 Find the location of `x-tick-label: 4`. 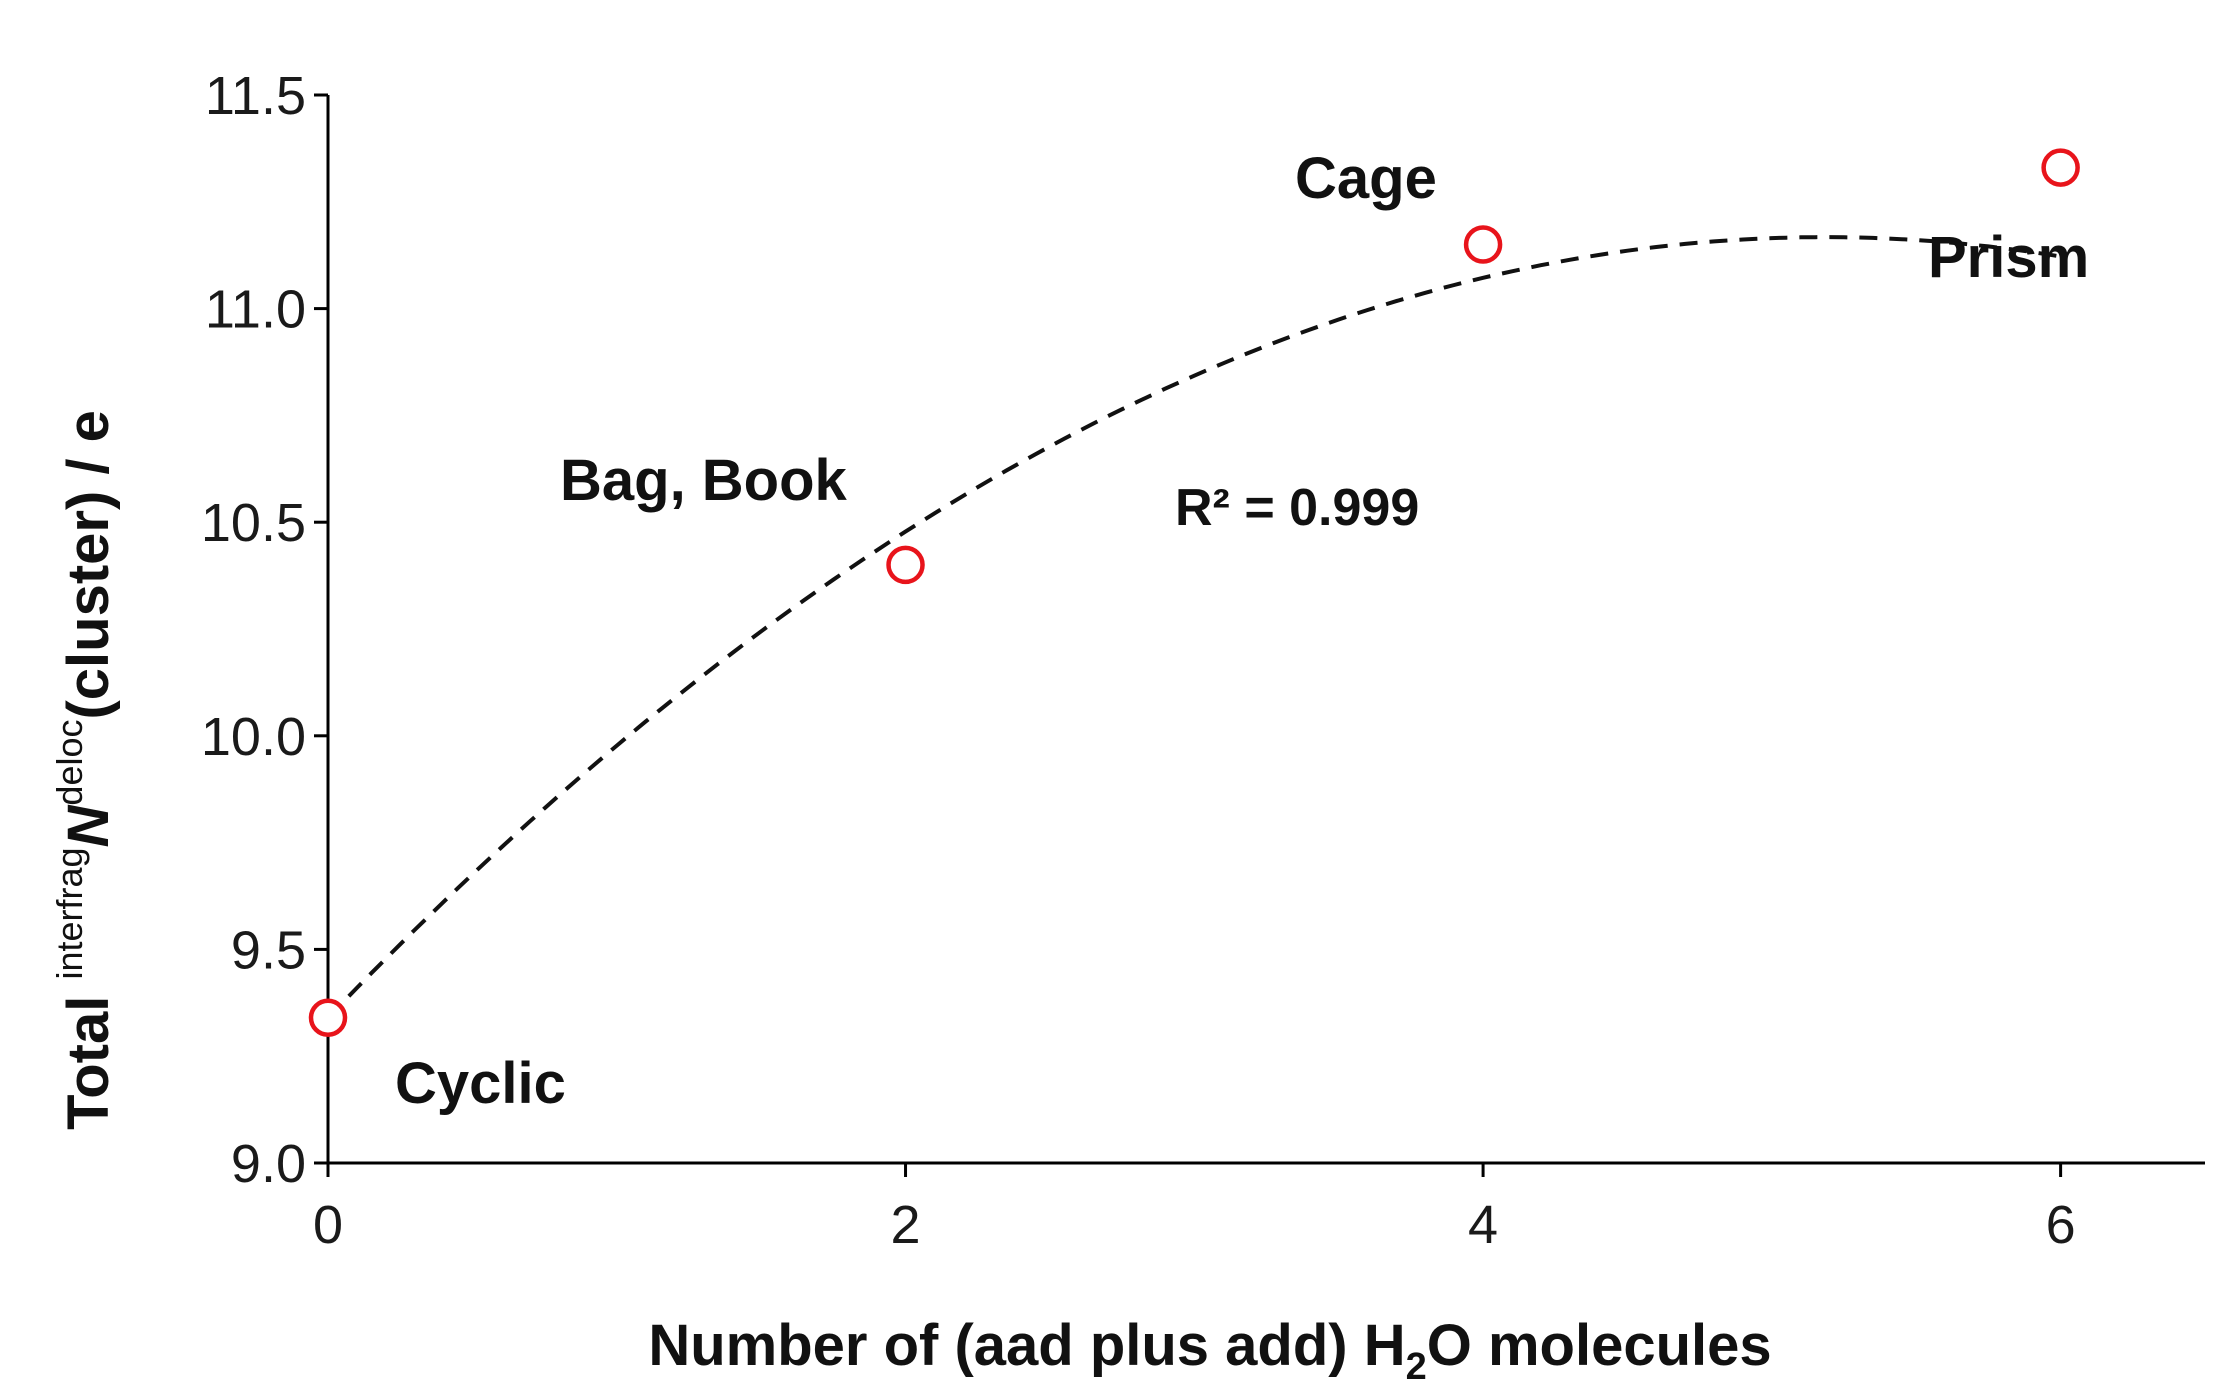

x-tick-label: 4 is located at coordinates (1483, 1225).